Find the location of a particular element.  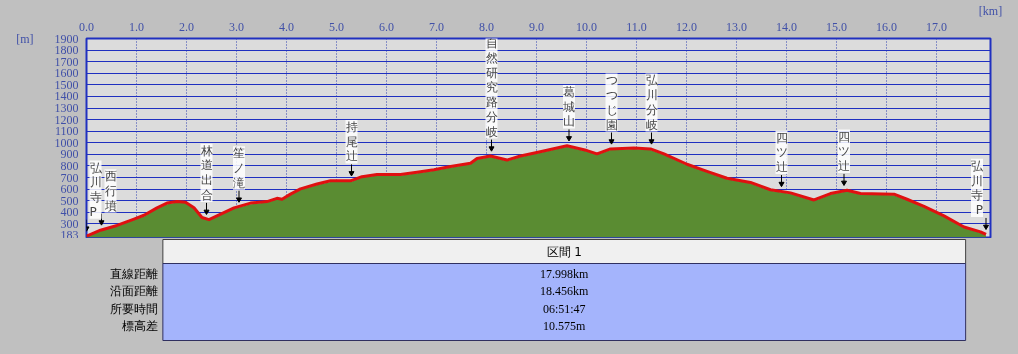

x-tick-label: 15.0 is located at coordinates (836, 26).